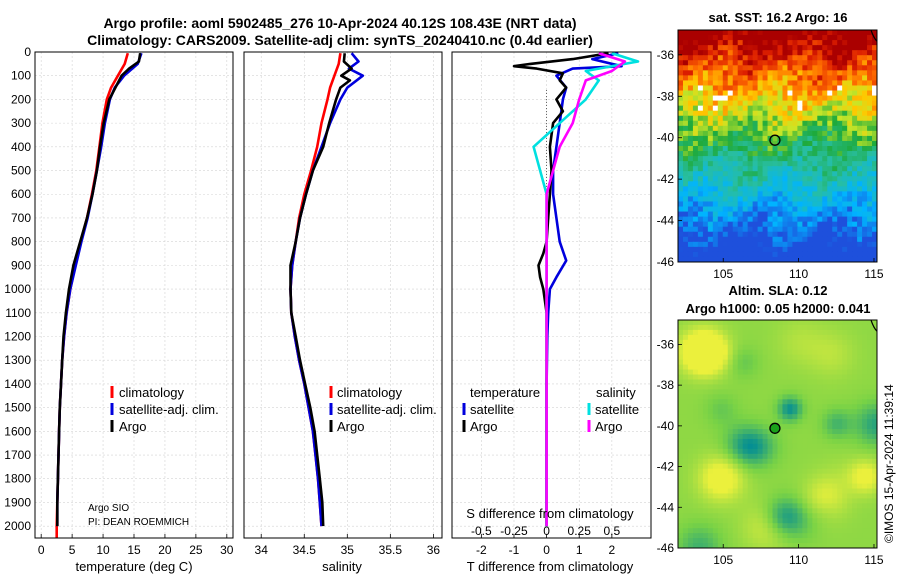 This screenshot has width=900, height=580. What do you see at coordinates (770, 155) in the screenshot?
I see `sst-map: 105 110 115-36-38-40-42-44-46` at bounding box center [770, 155].